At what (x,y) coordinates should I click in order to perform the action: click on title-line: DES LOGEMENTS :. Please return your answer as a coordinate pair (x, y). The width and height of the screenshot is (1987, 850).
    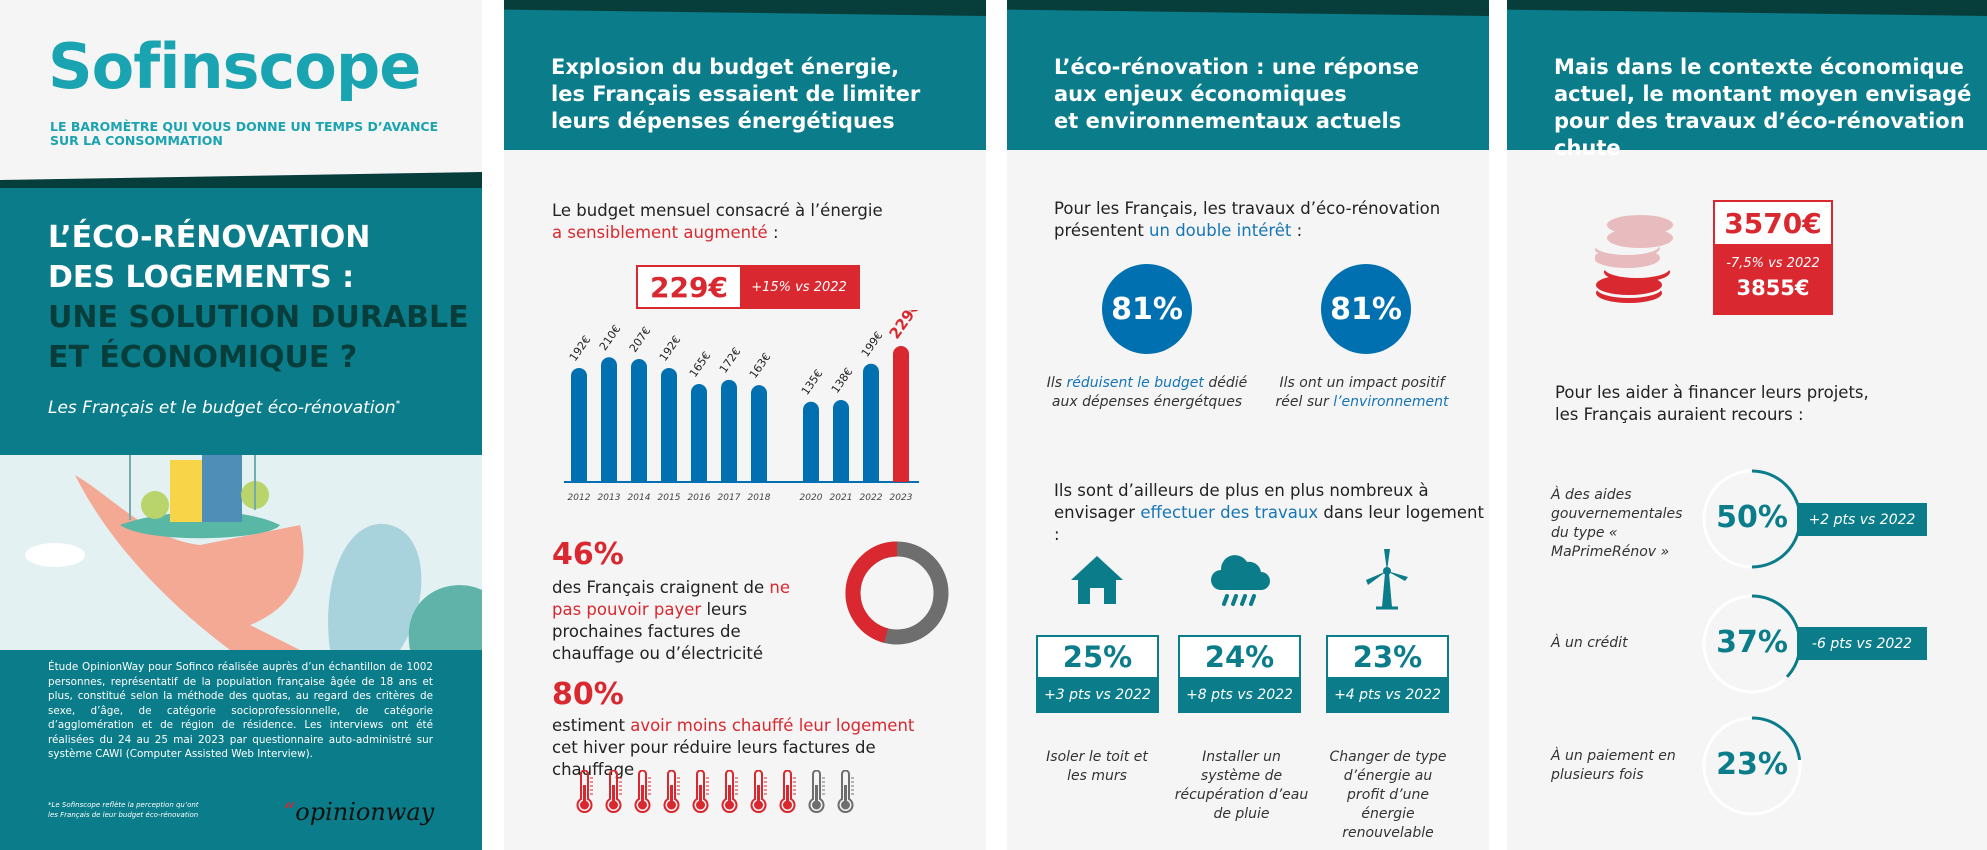
    Looking at the image, I should click on (201, 277).